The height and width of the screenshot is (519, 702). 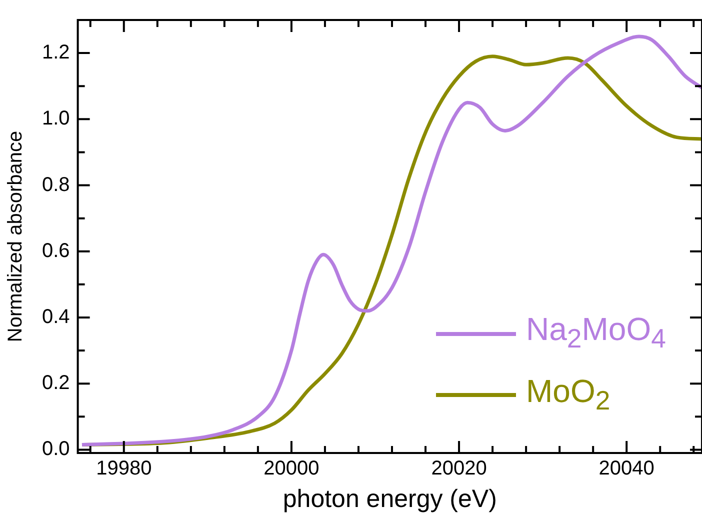 What do you see at coordinates (124, 469) in the screenshot?
I see `x-tick-label: 19980` at bounding box center [124, 469].